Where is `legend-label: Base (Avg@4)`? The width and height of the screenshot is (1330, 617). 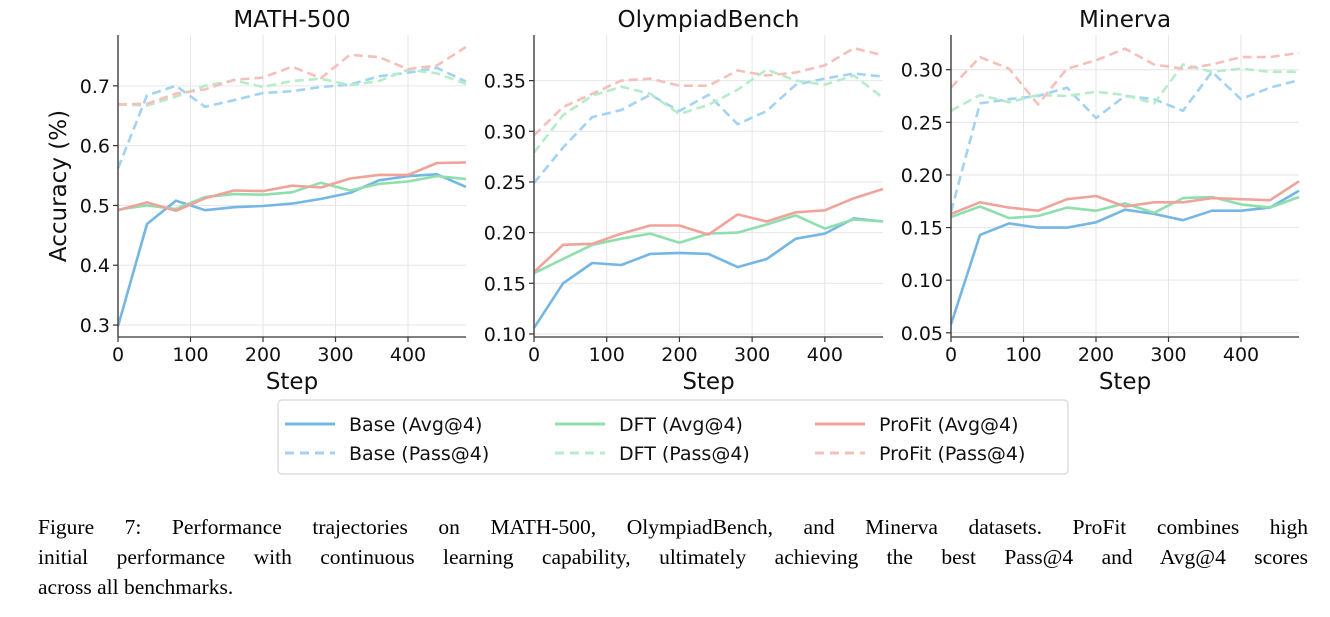
legend-label: Base (Avg@4) is located at coordinates (415, 425).